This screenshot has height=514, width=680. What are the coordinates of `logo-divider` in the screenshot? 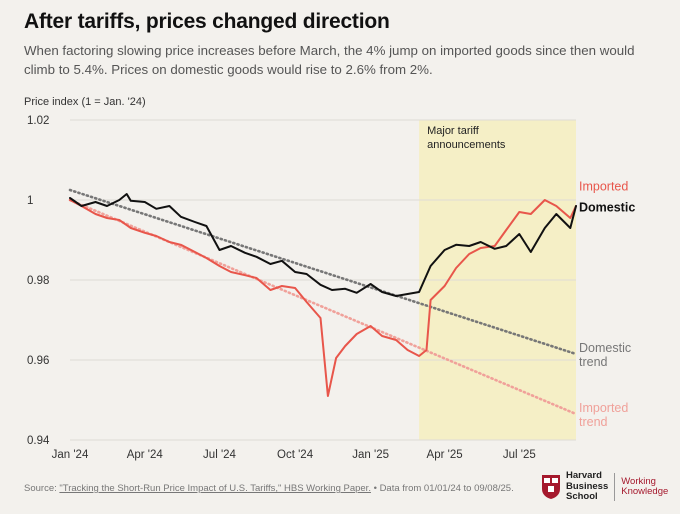 It's located at (615, 487).